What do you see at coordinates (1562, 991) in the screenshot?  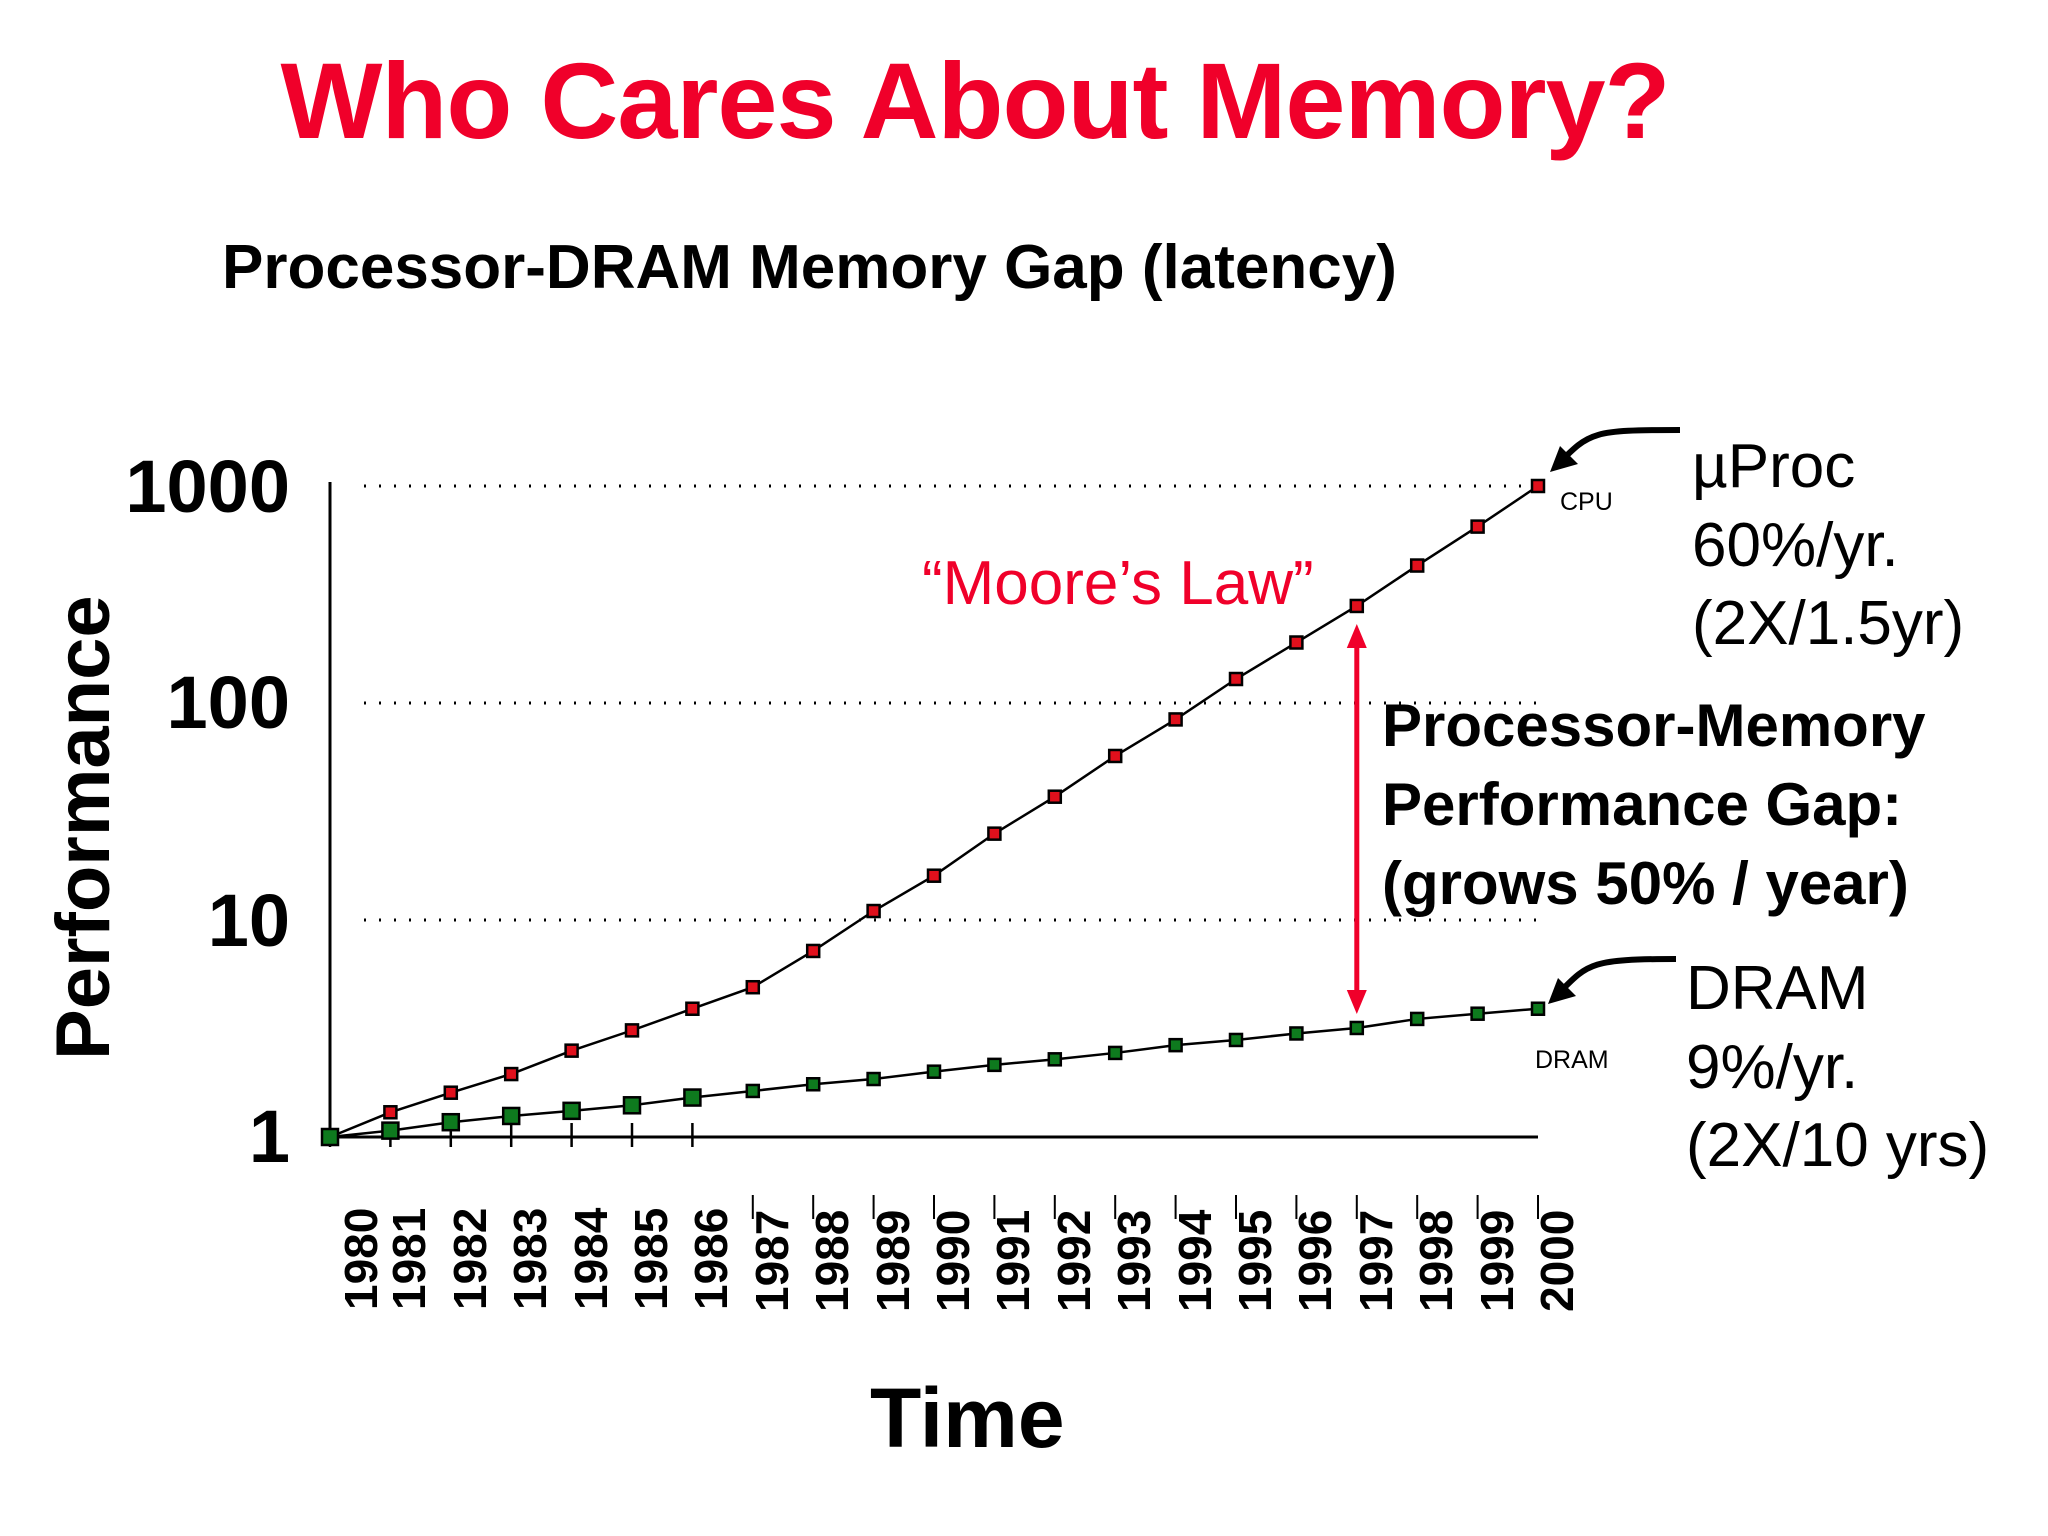 I see `dram-pointer-arrow-icon-head` at bounding box center [1562, 991].